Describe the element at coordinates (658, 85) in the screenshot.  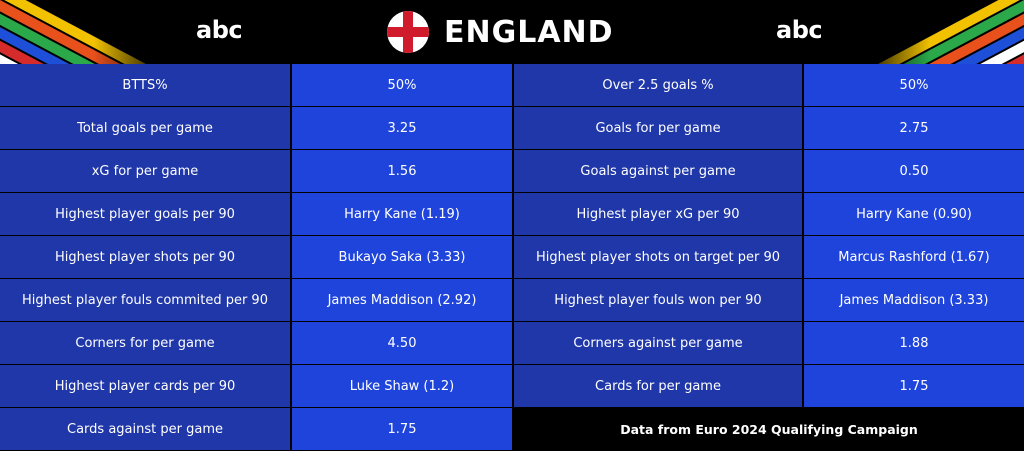
I see `stat-label: Over 2.5 goals %` at that location.